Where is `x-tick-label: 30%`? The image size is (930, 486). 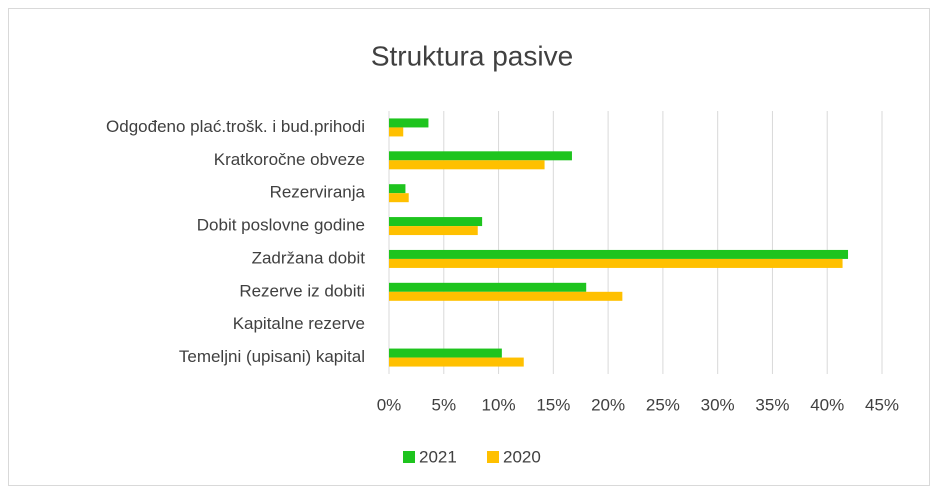
x-tick-label: 30% is located at coordinates (718, 404).